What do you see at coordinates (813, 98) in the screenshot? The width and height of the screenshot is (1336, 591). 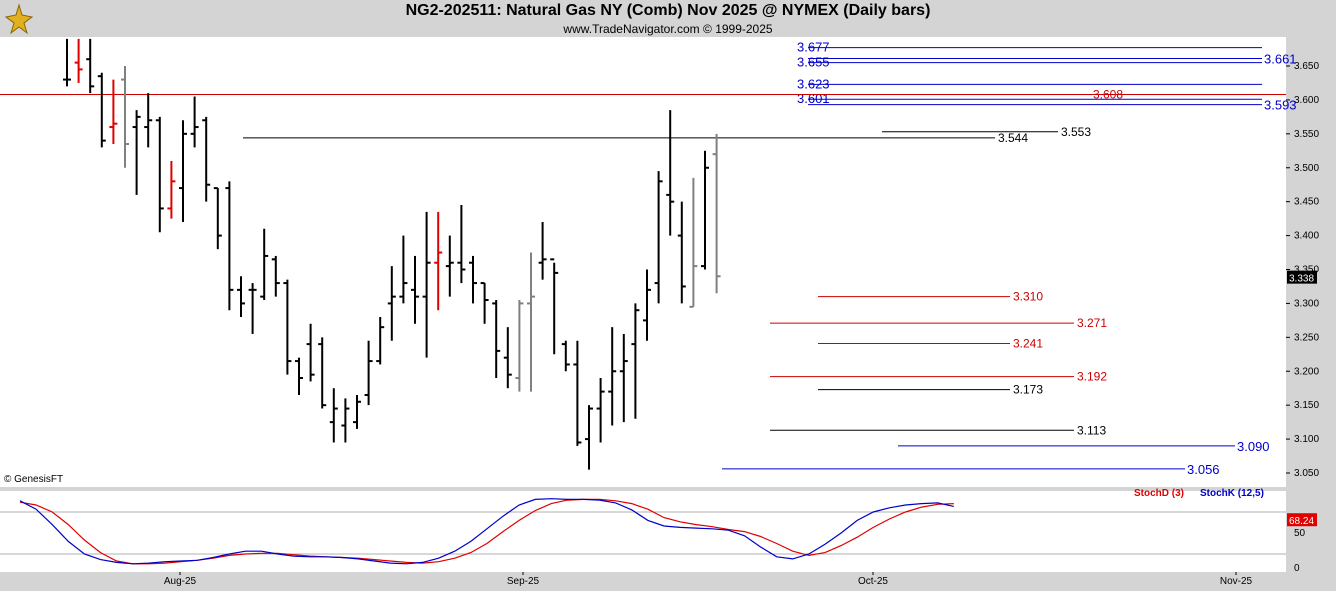 I see `level-label: 3.601` at bounding box center [813, 98].